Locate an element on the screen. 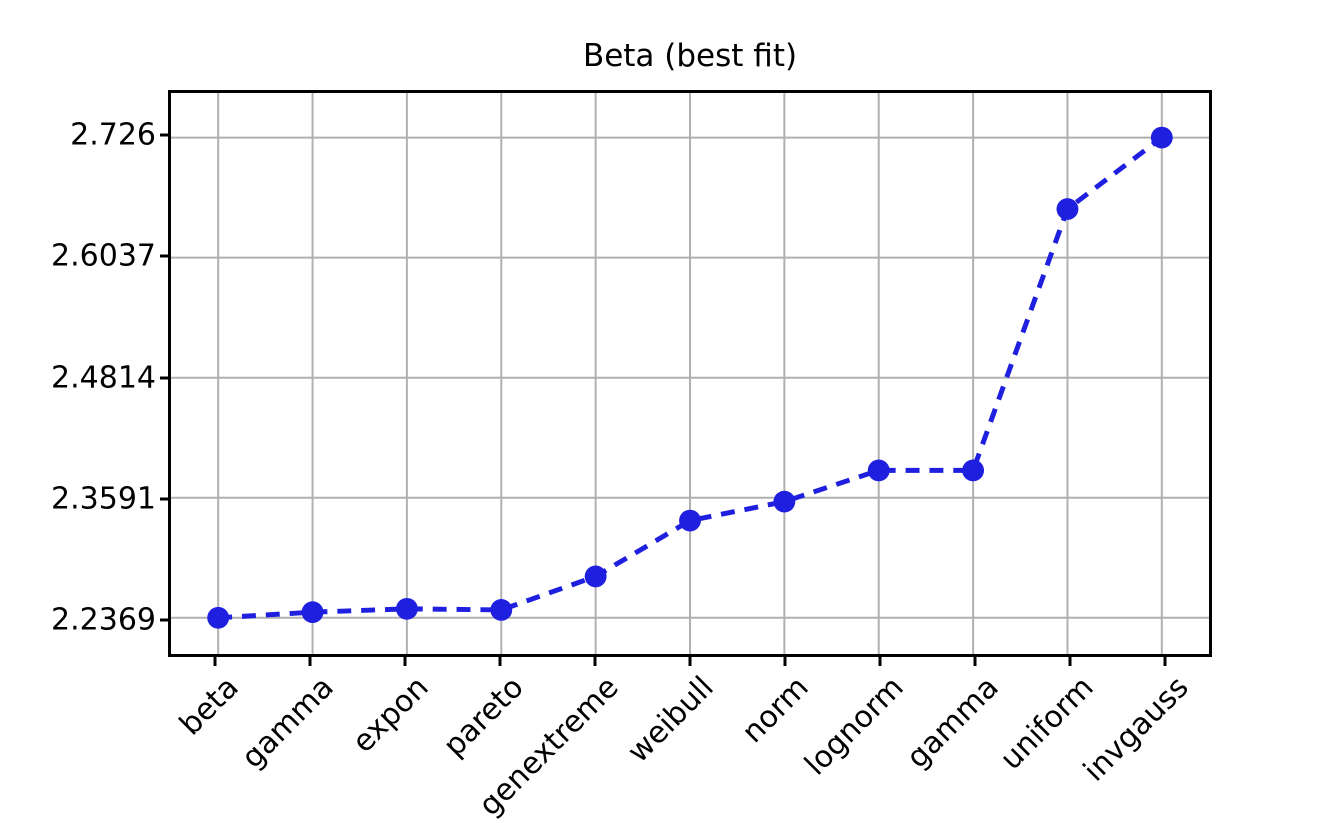  x-axis-tick-label: norm is located at coordinates (775, 710).